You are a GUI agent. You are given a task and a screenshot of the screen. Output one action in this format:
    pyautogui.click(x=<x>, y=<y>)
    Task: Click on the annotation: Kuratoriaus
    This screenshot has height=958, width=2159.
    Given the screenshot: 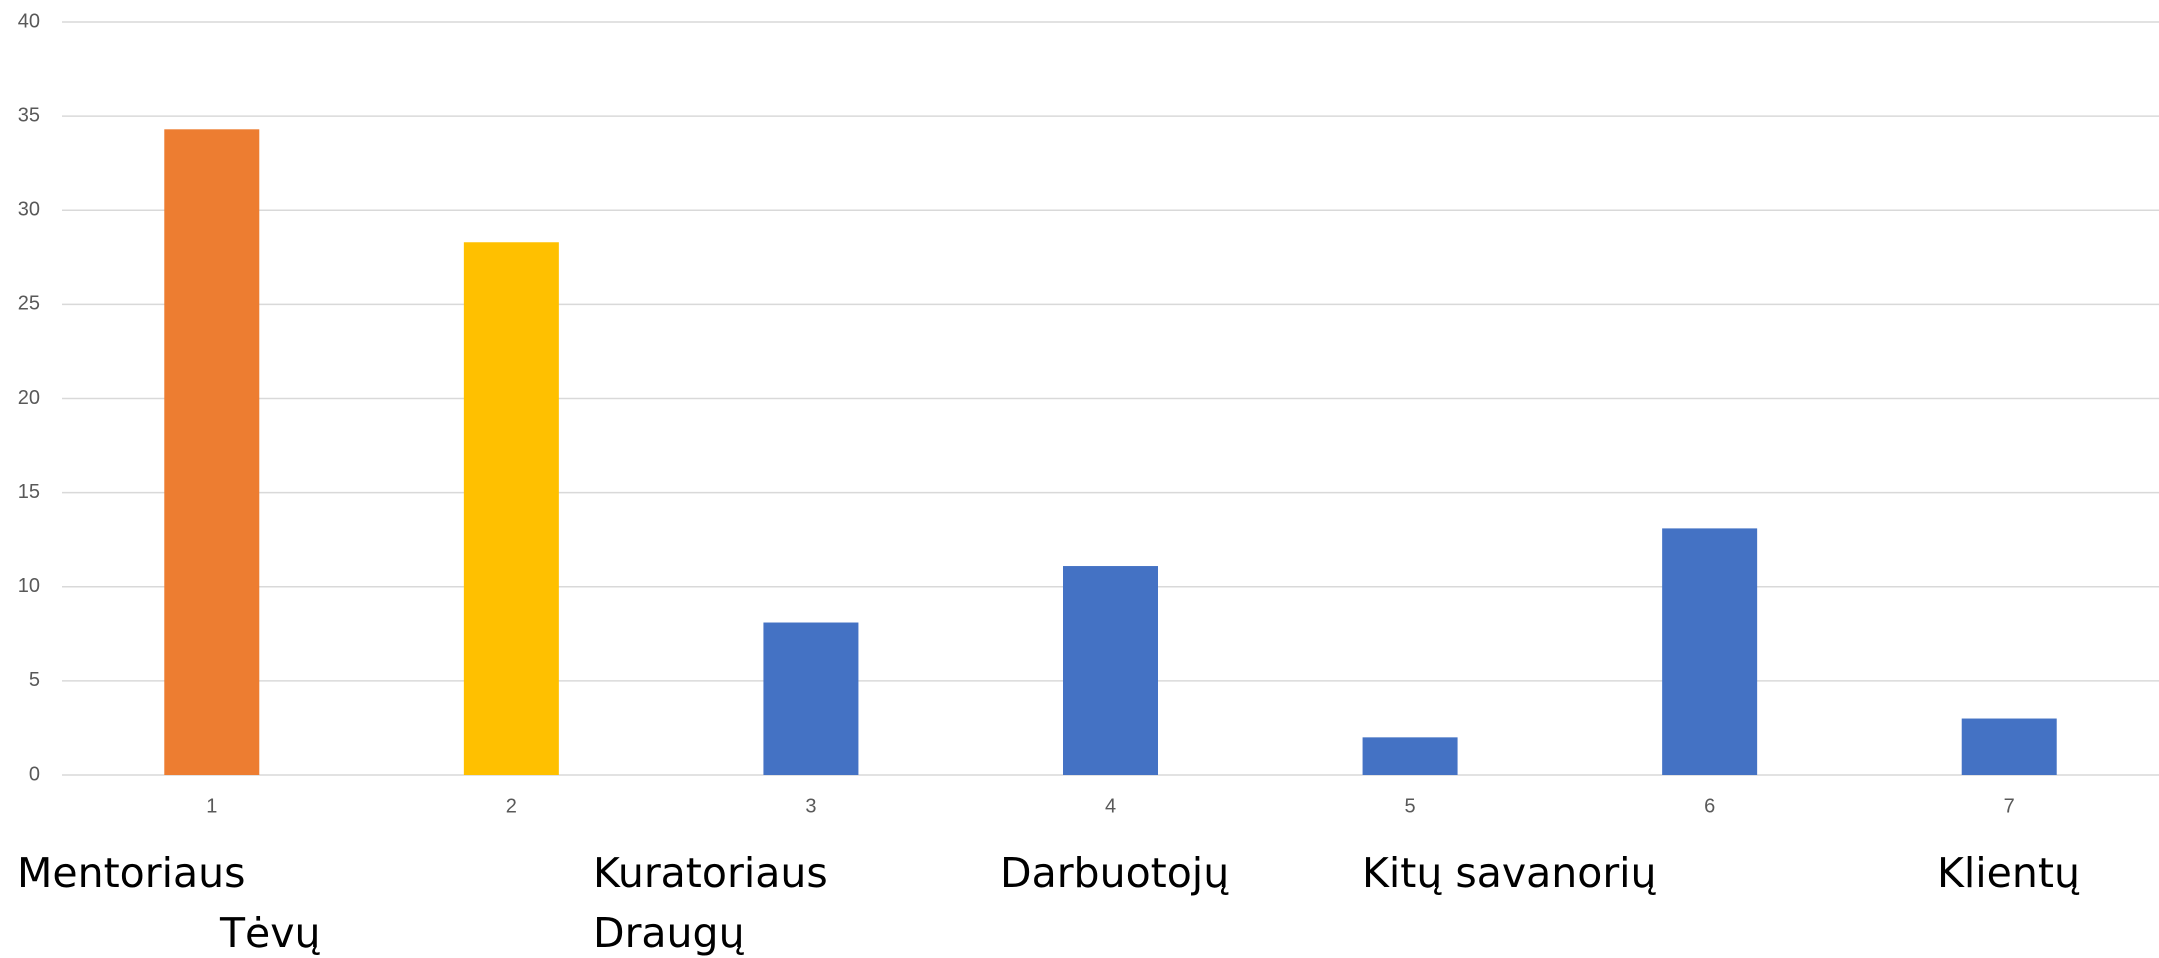 What is the action you would take?
    pyautogui.click(x=710, y=873)
    